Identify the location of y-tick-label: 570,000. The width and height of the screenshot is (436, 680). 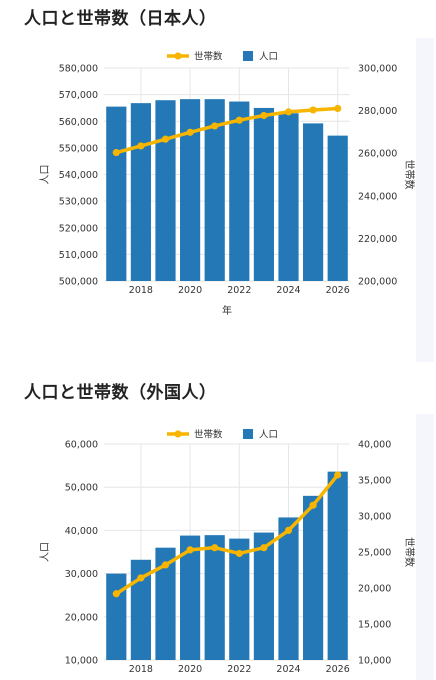
(78, 95).